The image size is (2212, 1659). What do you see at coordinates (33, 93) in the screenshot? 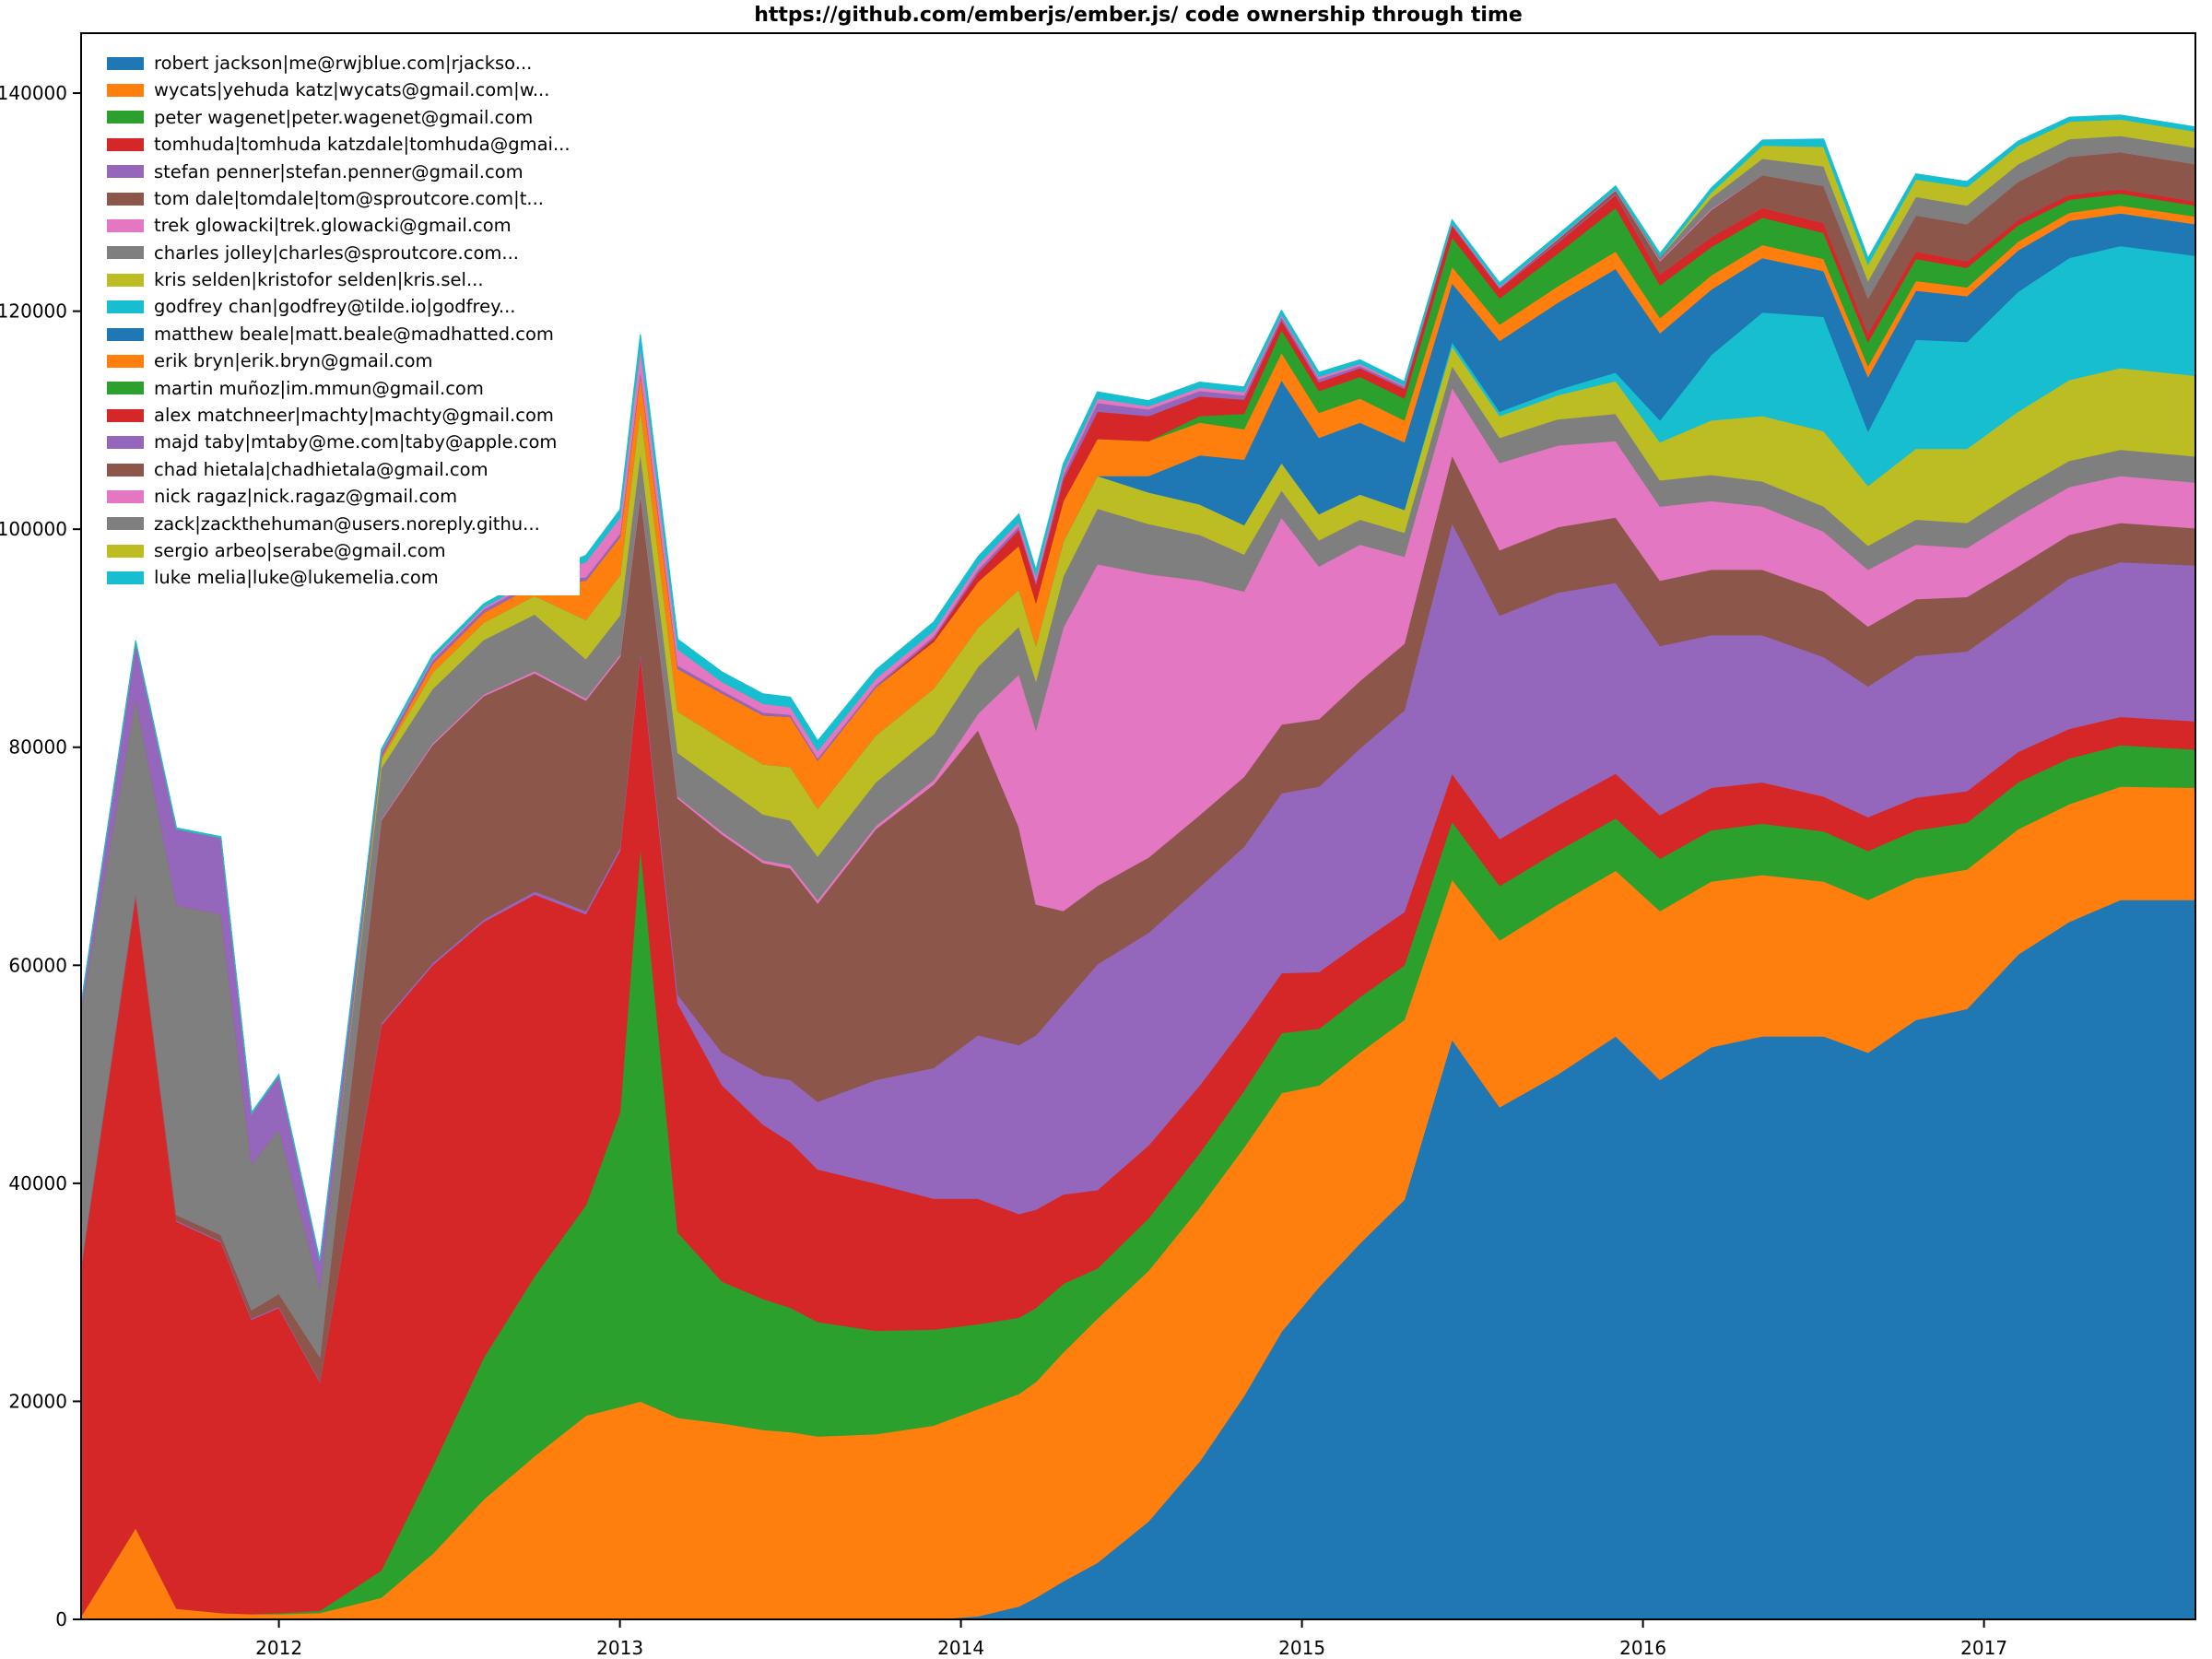
I see `y-tick-label: 140000` at bounding box center [33, 93].